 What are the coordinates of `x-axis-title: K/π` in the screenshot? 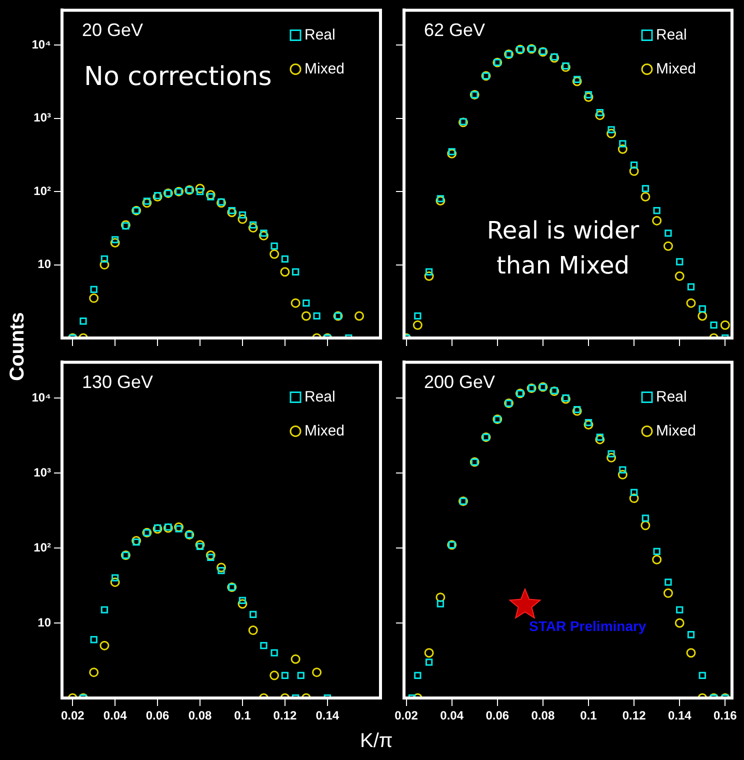 It's located at (376, 741).